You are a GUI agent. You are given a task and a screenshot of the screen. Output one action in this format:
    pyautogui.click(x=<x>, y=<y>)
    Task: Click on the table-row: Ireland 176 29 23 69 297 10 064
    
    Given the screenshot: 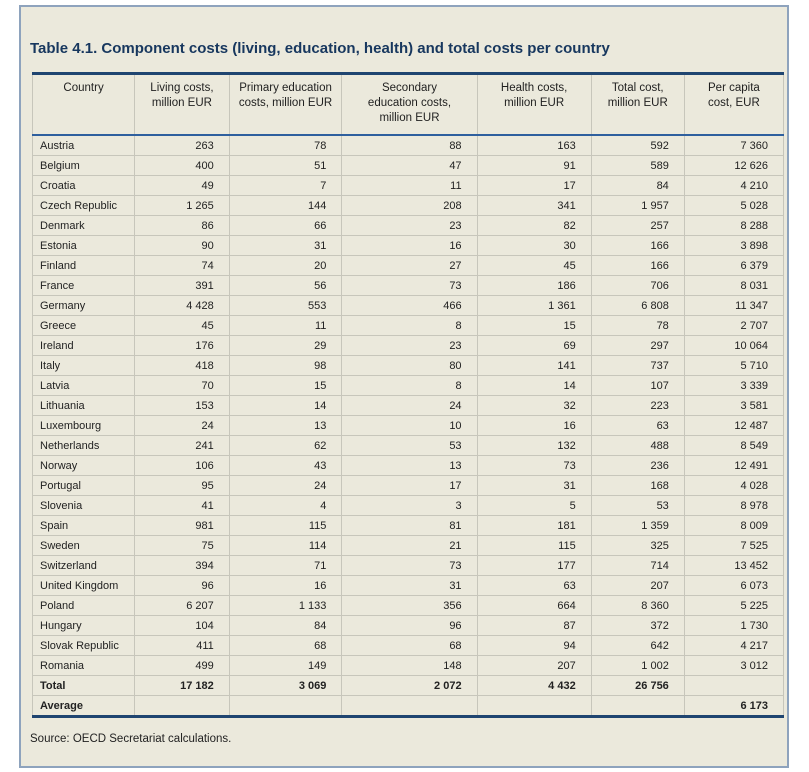 What is the action you would take?
    pyautogui.click(x=408, y=345)
    